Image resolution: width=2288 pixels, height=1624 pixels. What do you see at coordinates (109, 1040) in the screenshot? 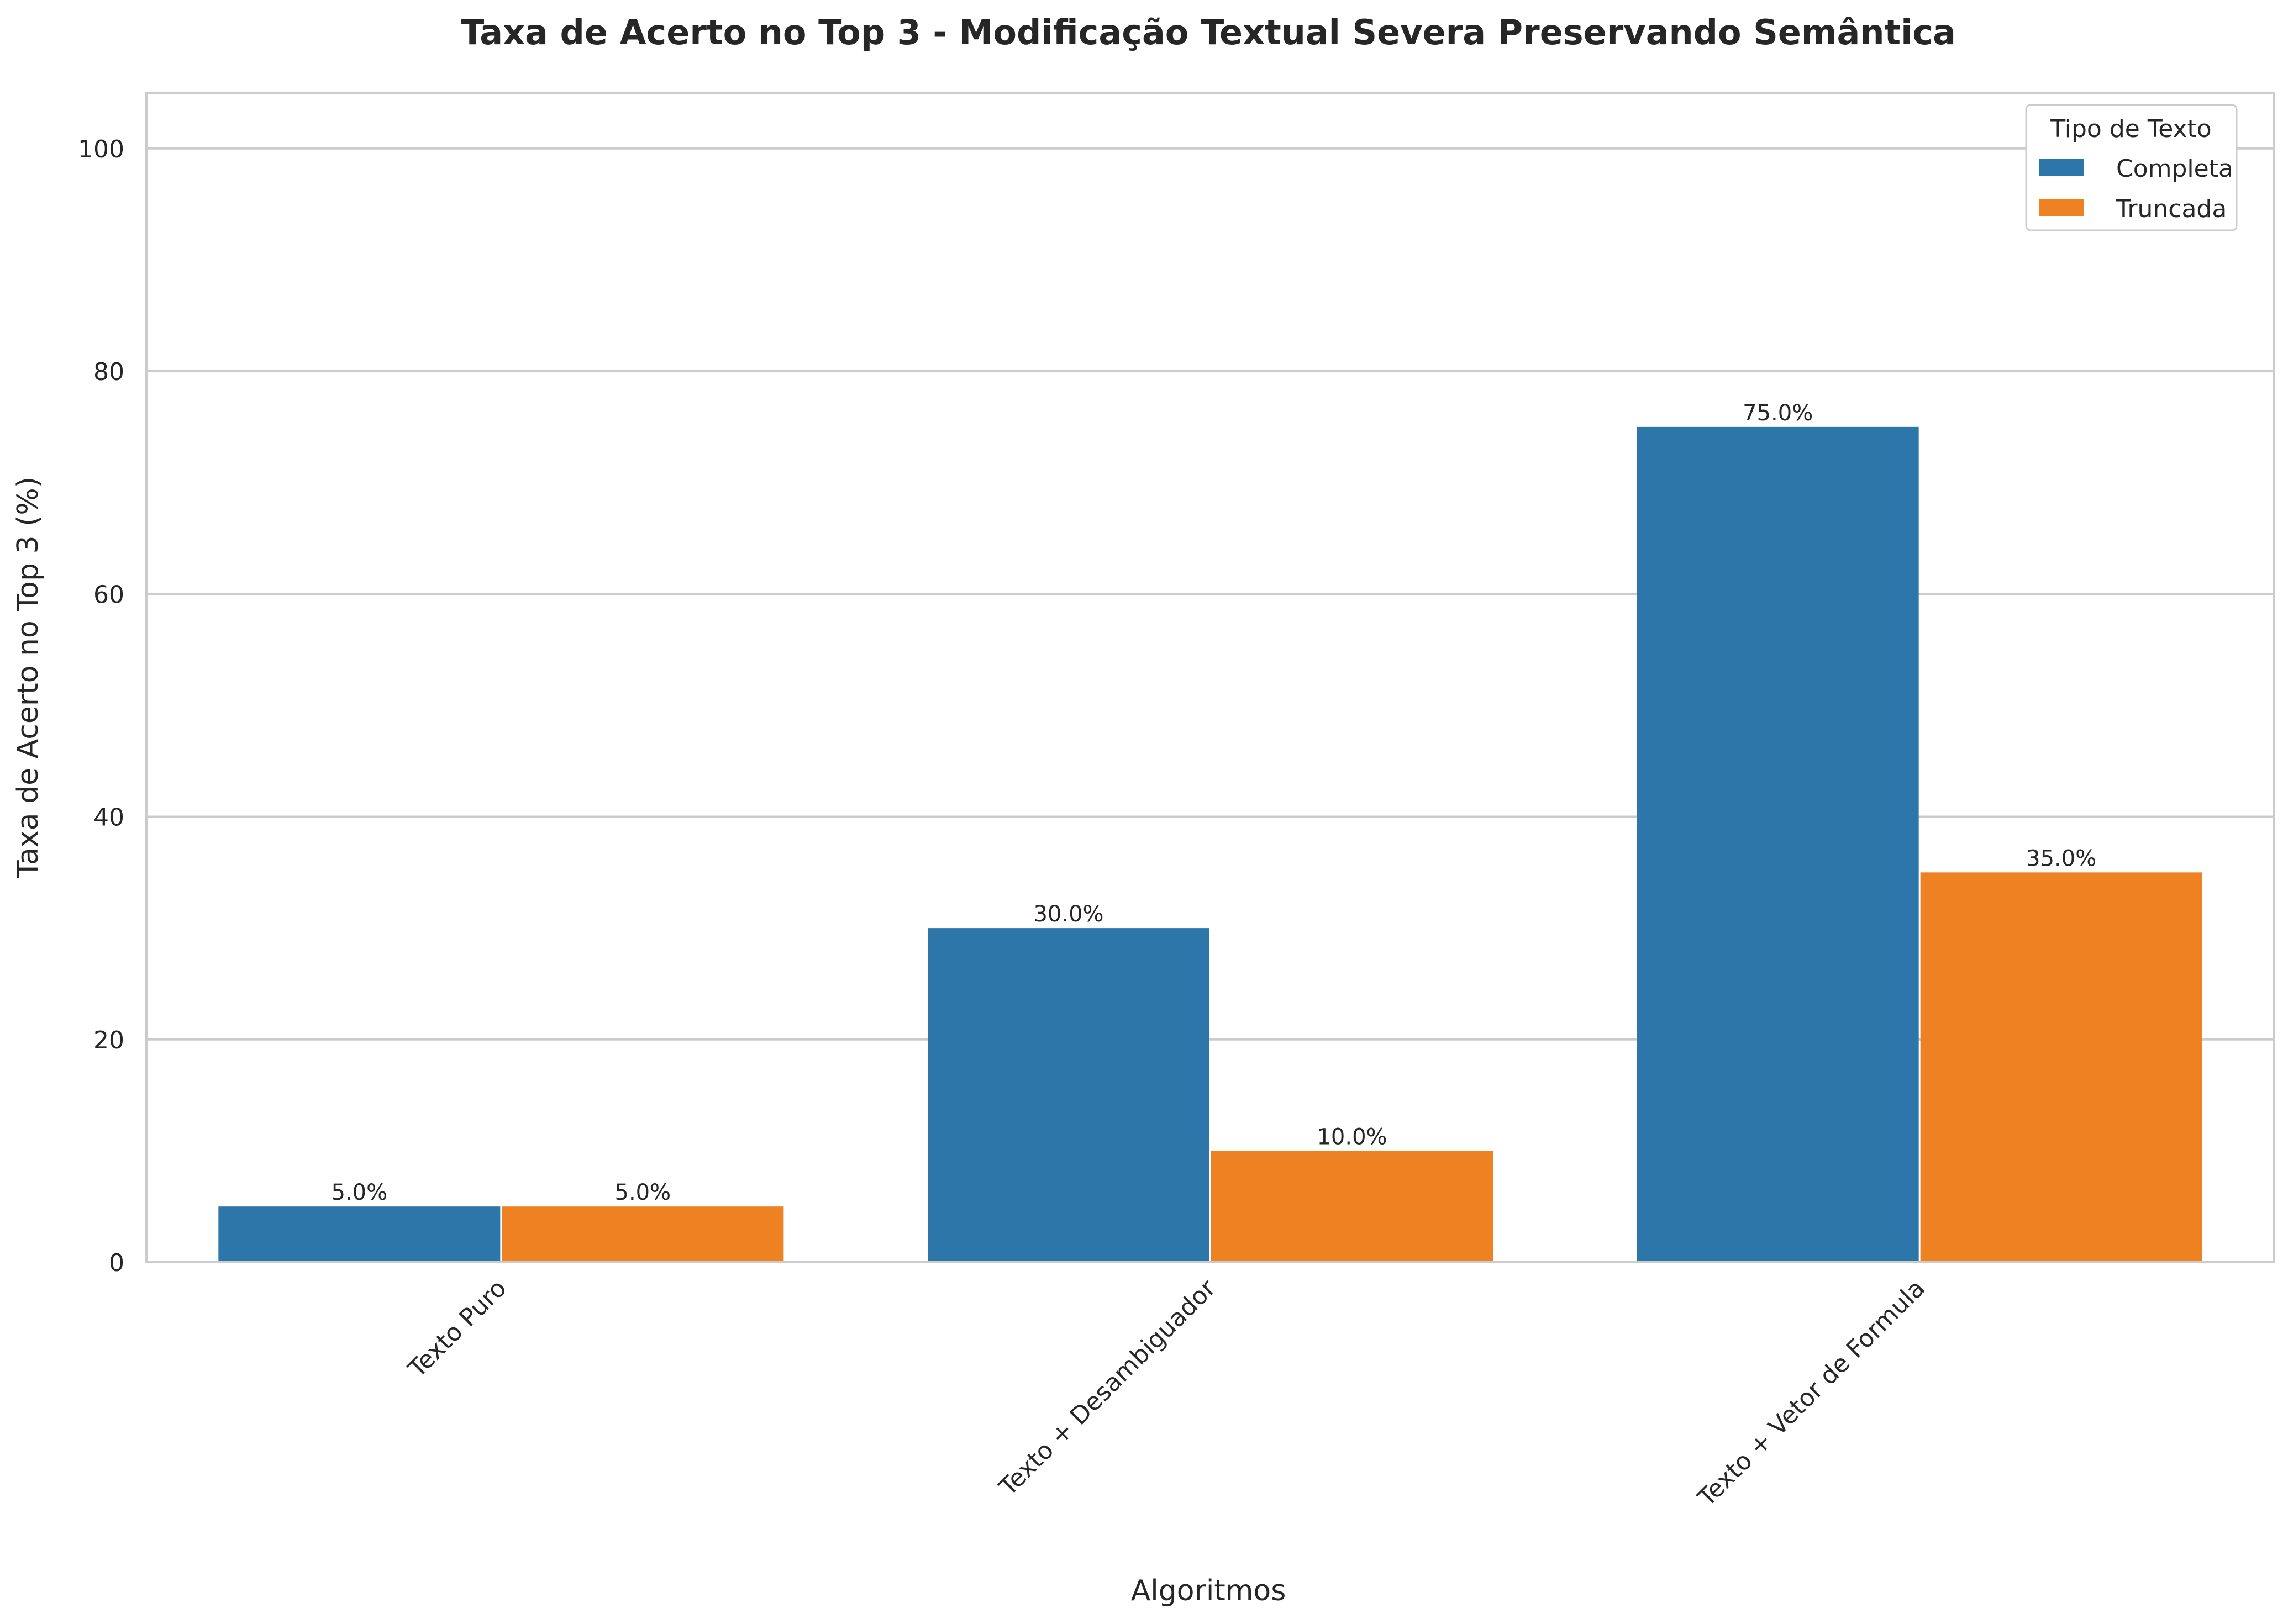
I see `y-tick-label: 20` at bounding box center [109, 1040].